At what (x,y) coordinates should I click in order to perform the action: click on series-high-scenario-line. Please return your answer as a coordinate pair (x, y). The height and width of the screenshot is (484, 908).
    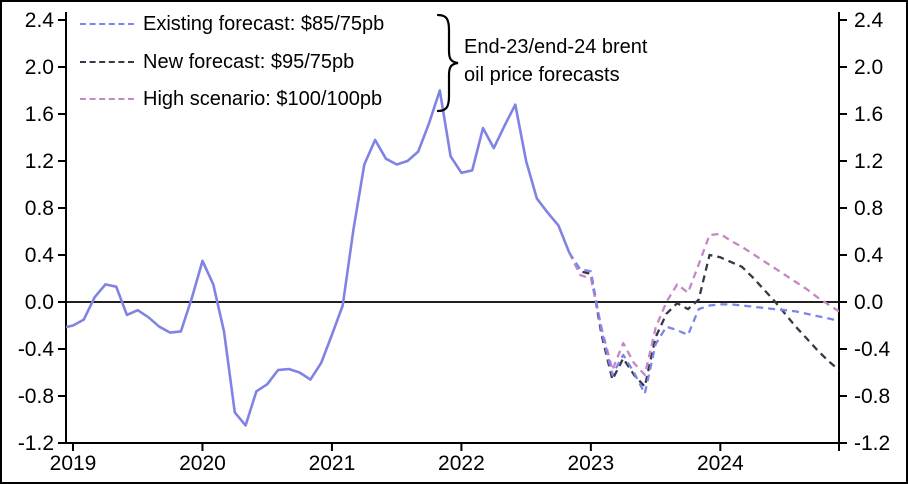
    Looking at the image, I should click on (703, 304).